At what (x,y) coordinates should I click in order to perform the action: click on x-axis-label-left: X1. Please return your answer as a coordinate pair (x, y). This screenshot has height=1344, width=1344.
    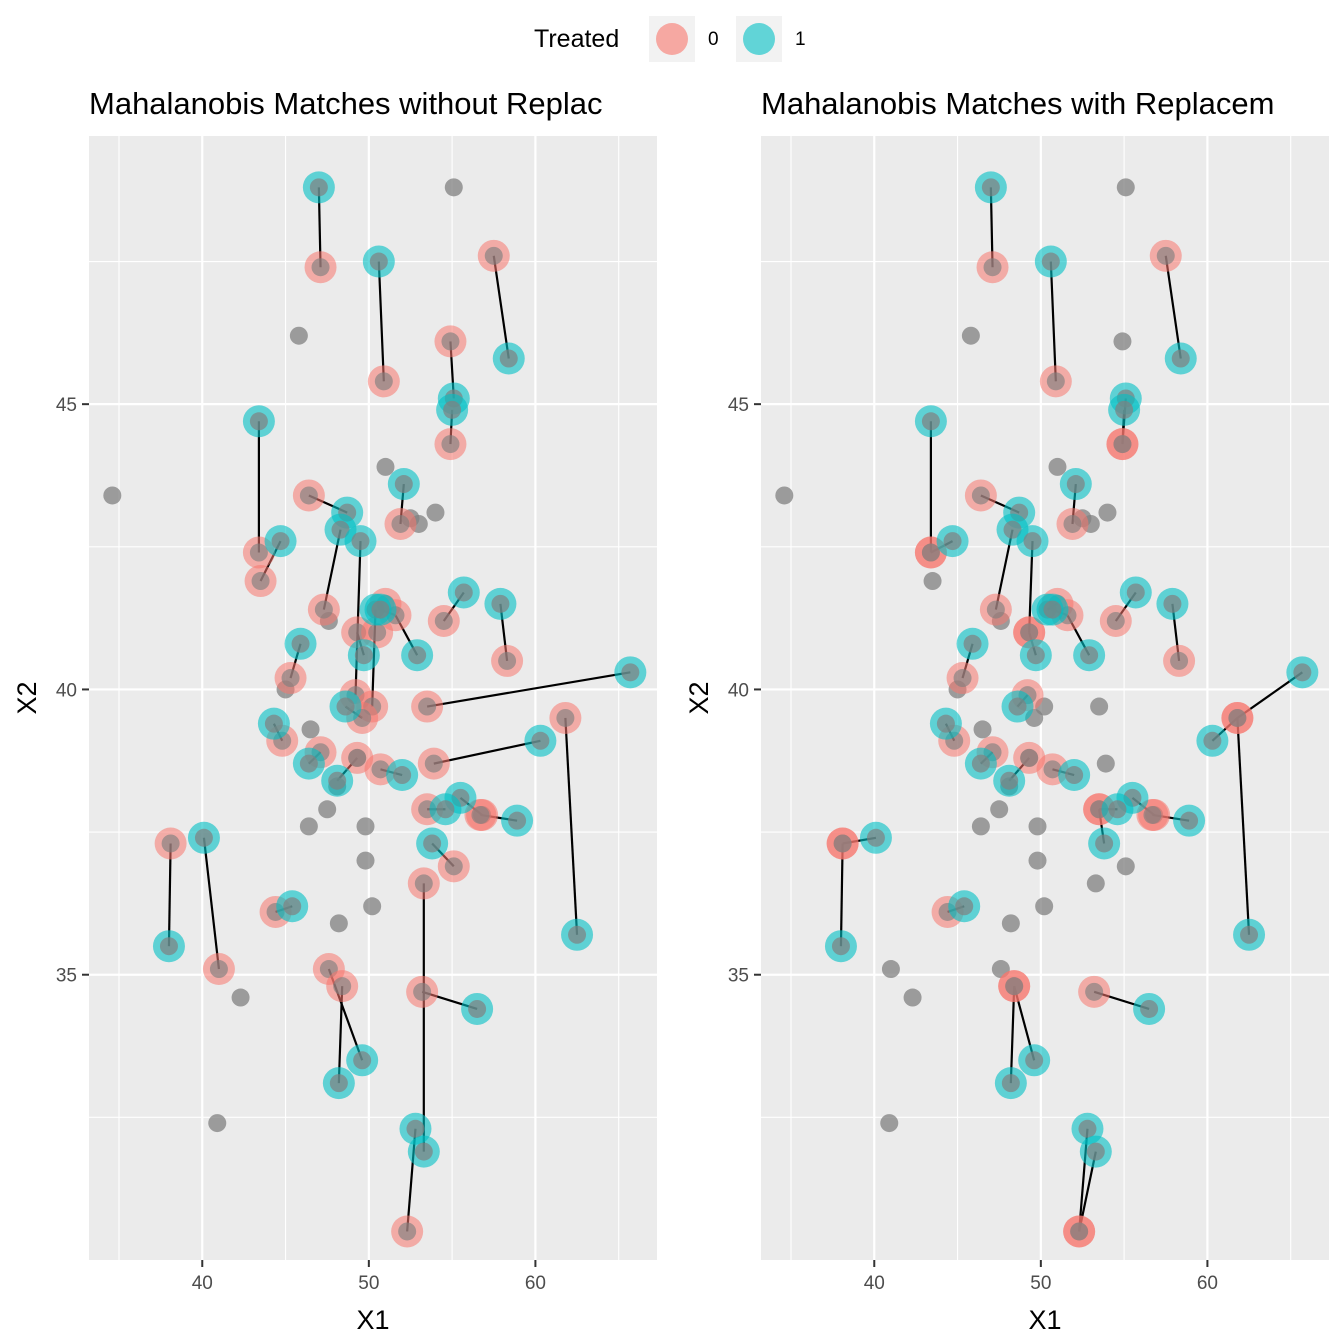
    Looking at the image, I should click on (372, 1320).